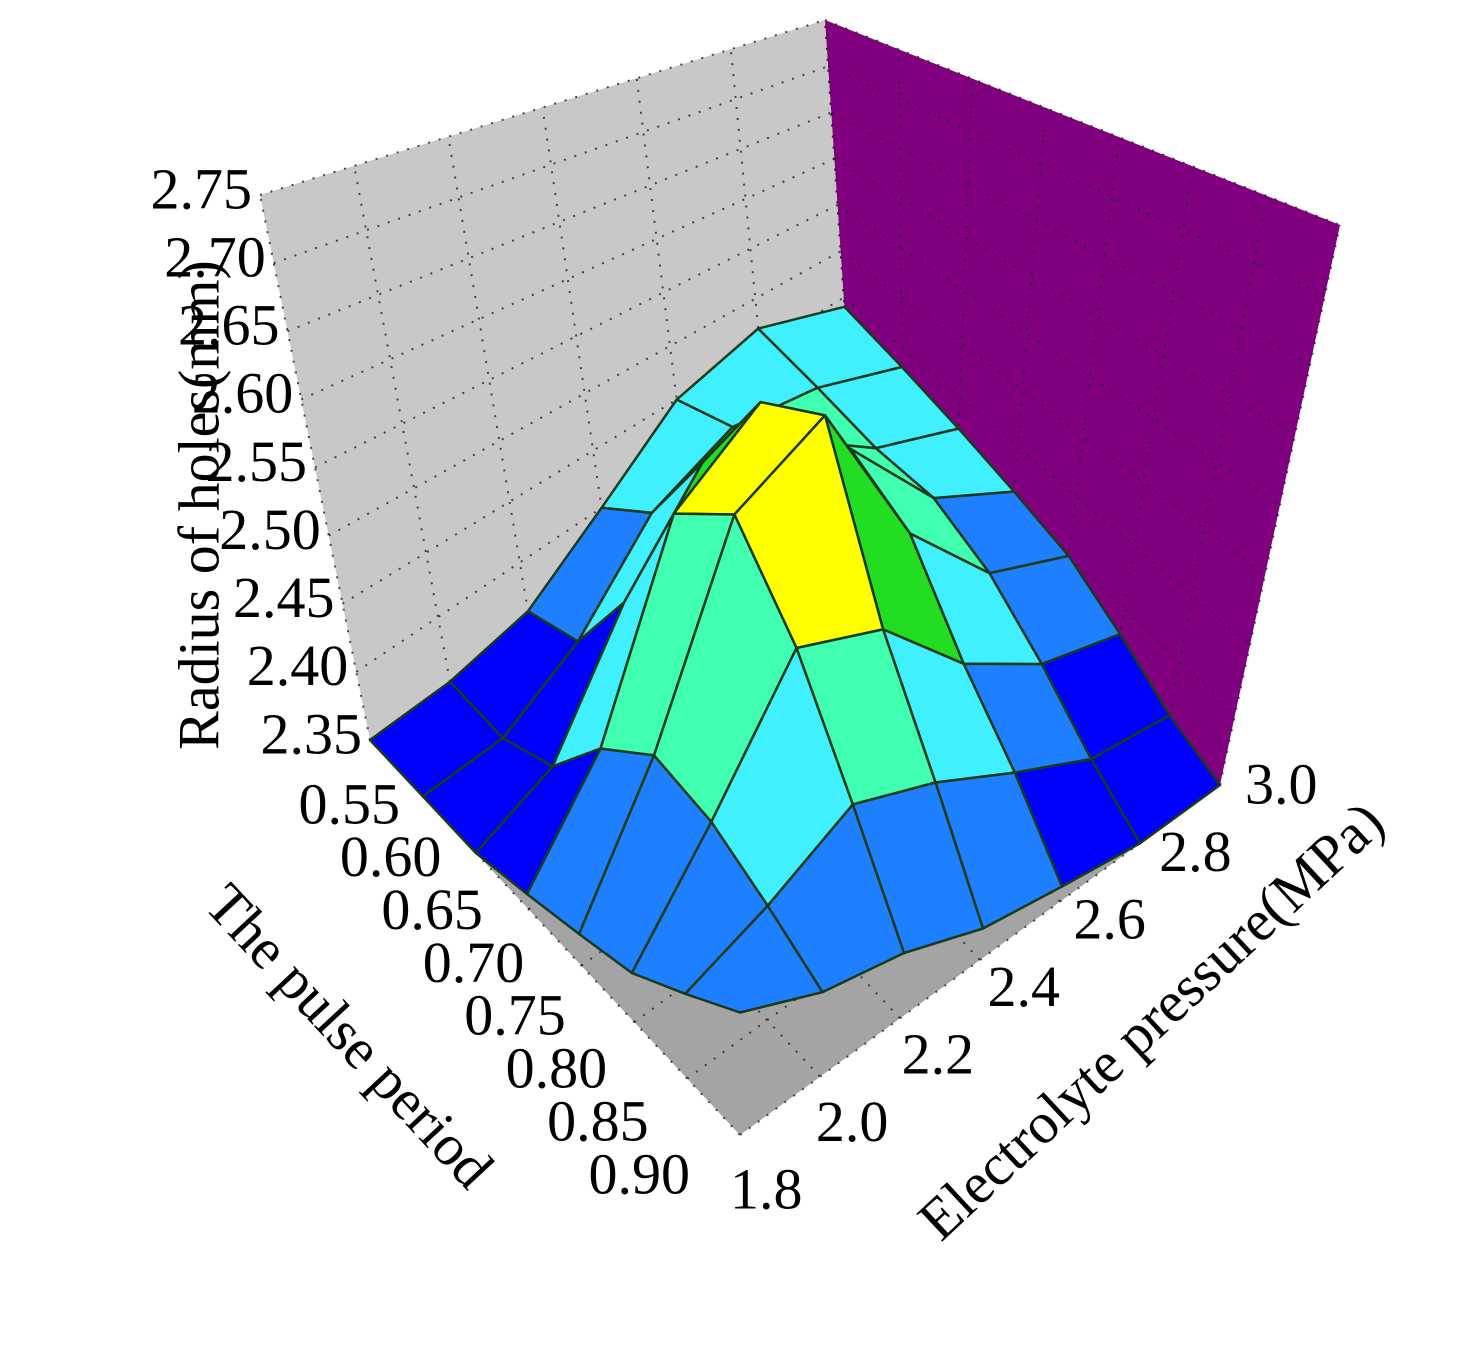  What do you see at coordinates (284, 597) in the screenshot?
I see `z-tick-label: 2.45` at bounding box center [284, 597].